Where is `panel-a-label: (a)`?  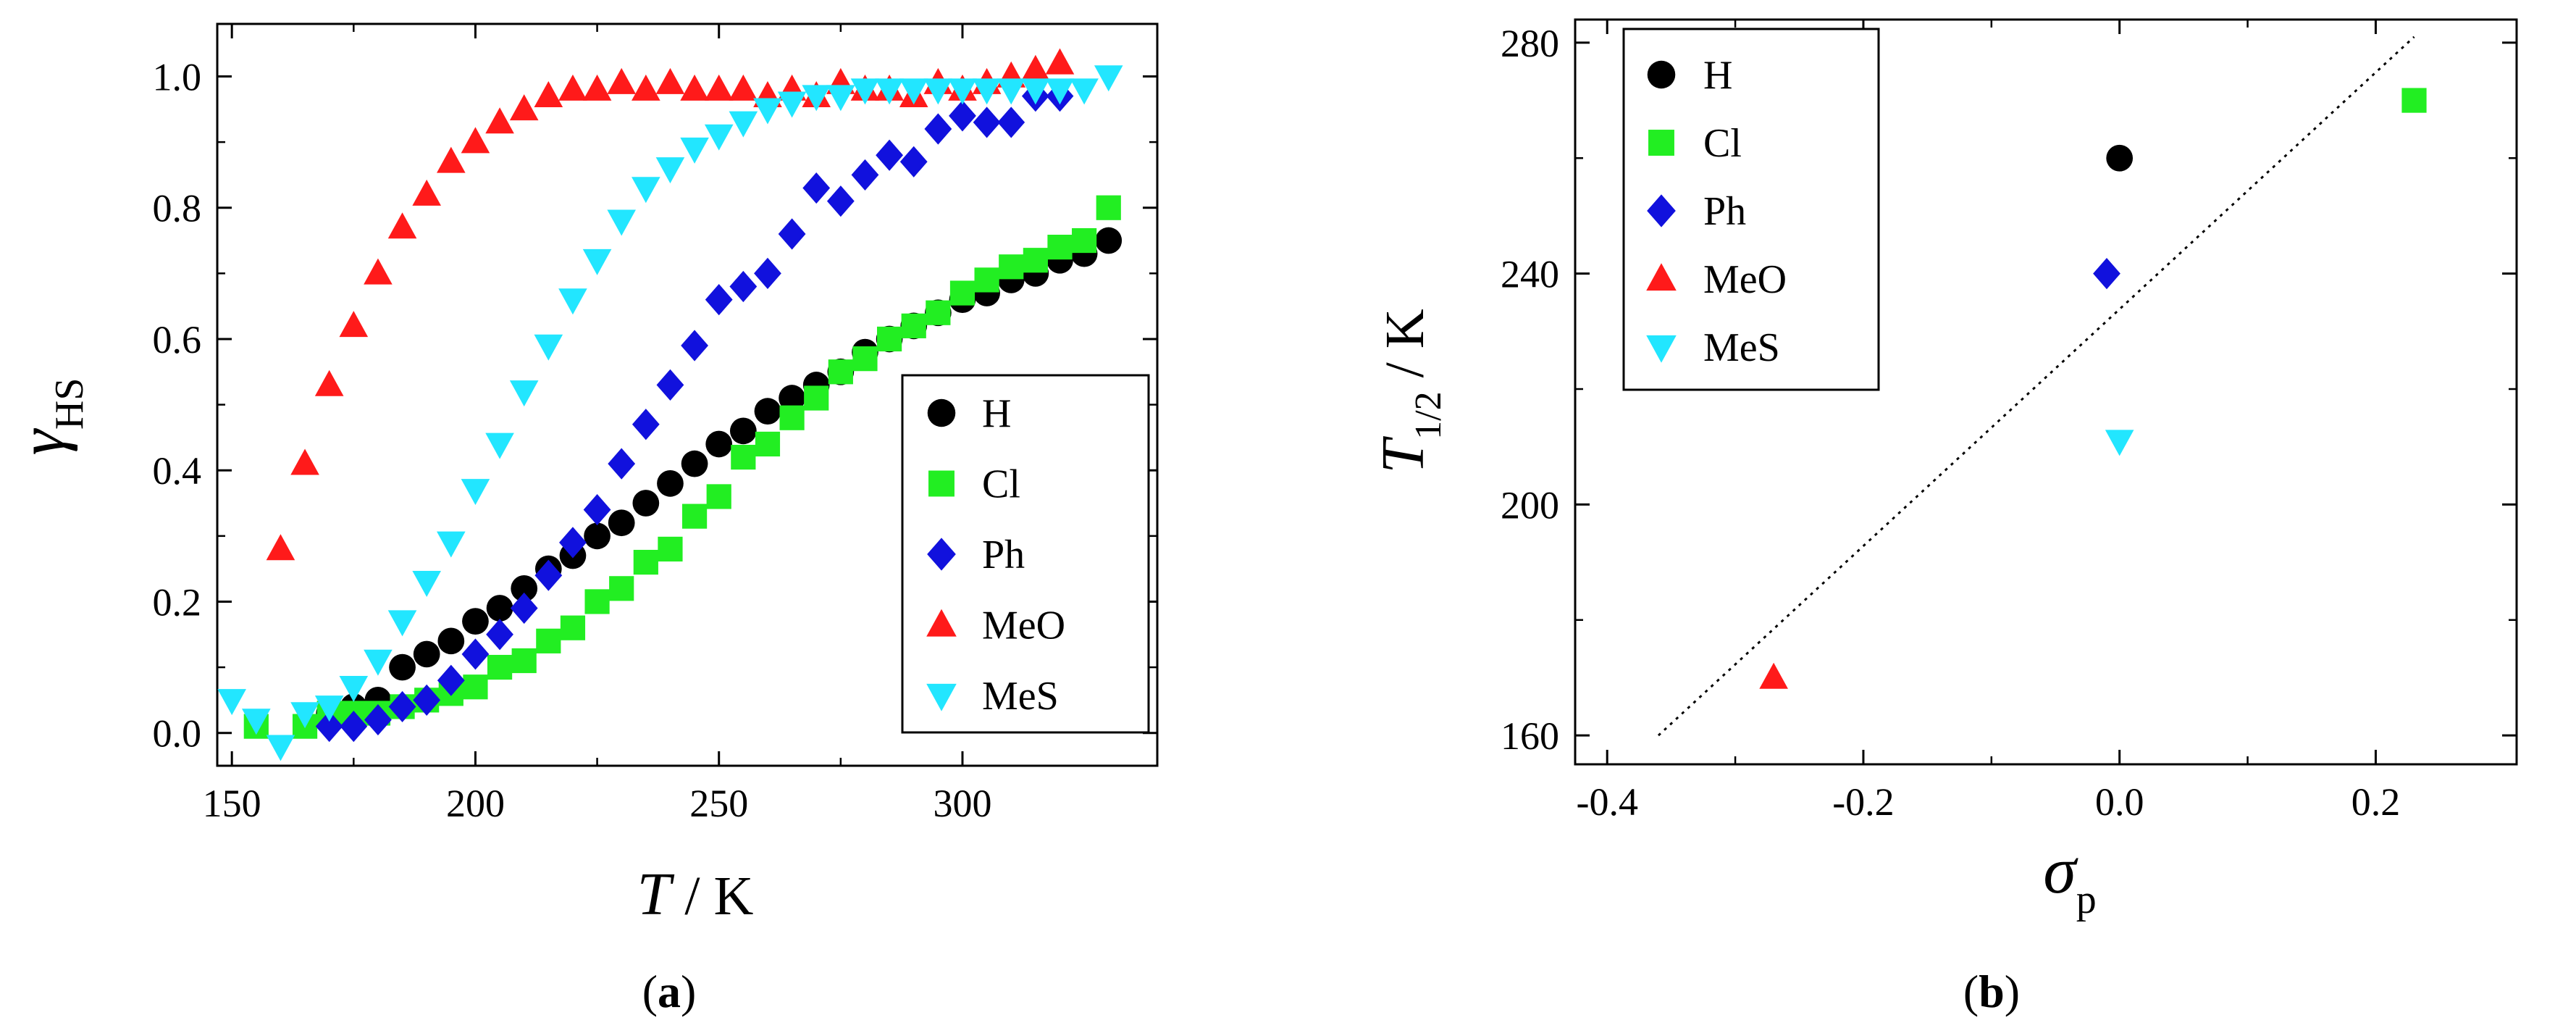
panel-a-label: (a) is located at coordinates (669, 991).